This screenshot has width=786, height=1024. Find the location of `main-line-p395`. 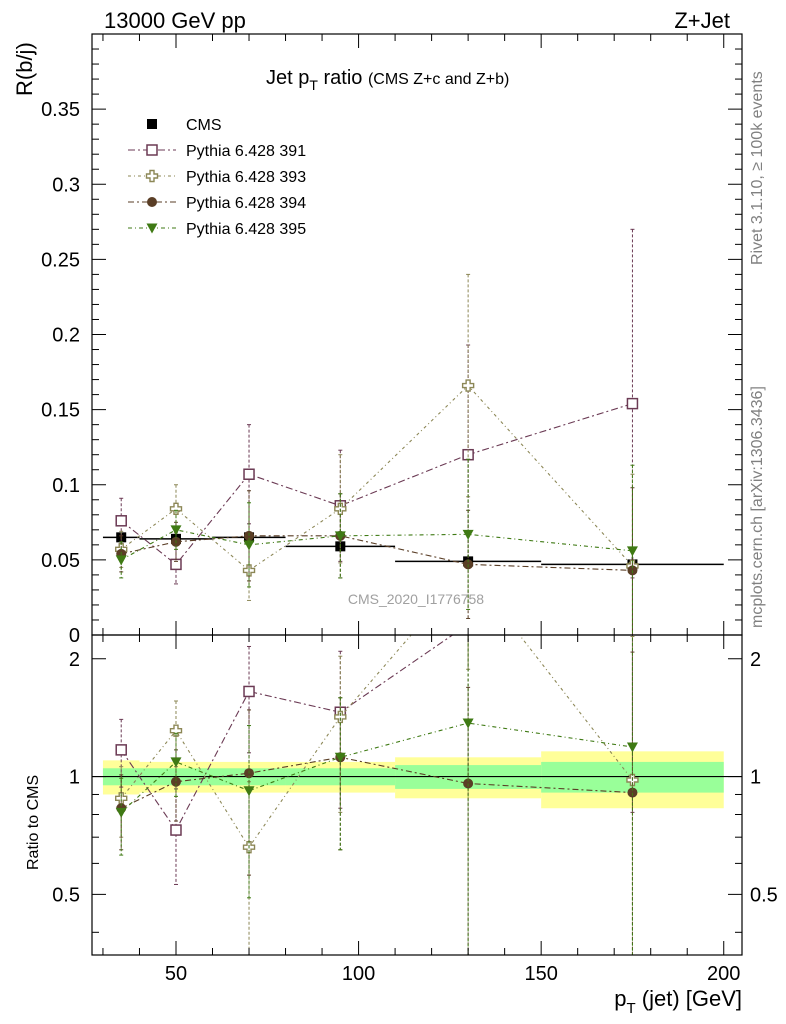

main-line-p395 is located at coordinates (376, 545).